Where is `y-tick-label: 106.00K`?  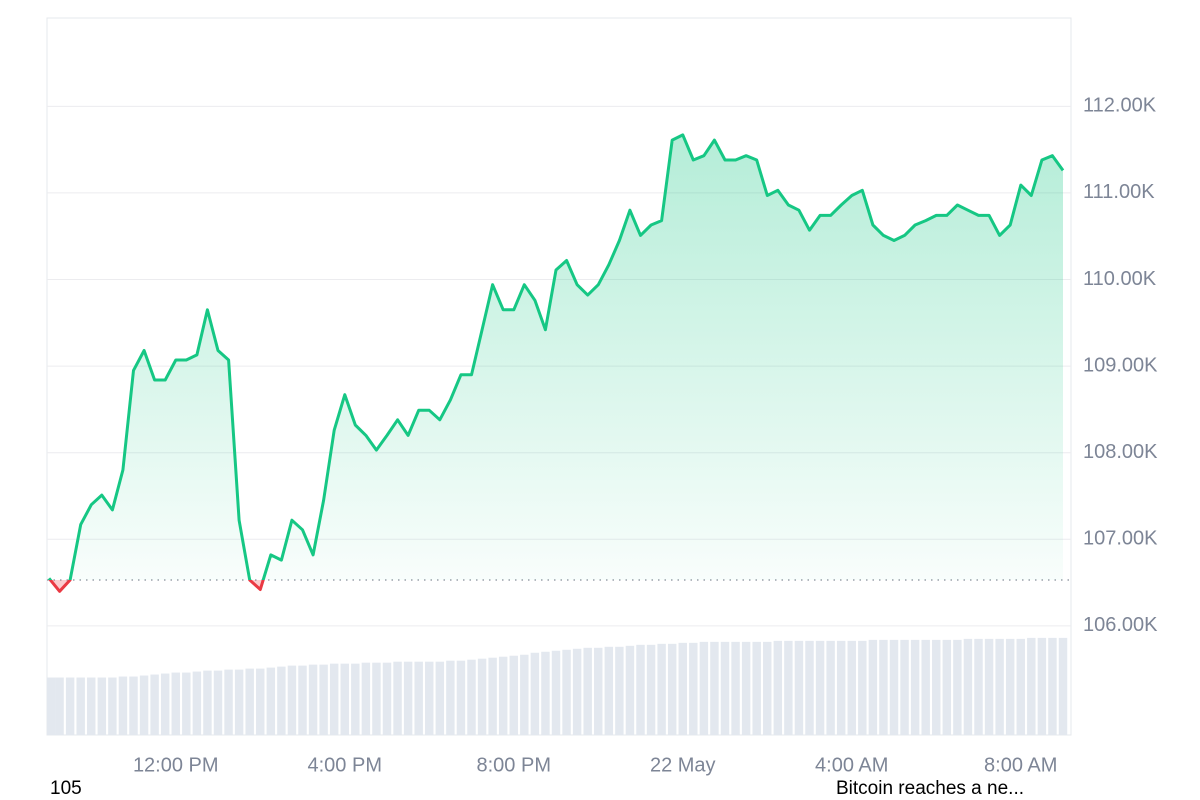
y-tick-label: 106.00K is located at coordinates (1120, 625).